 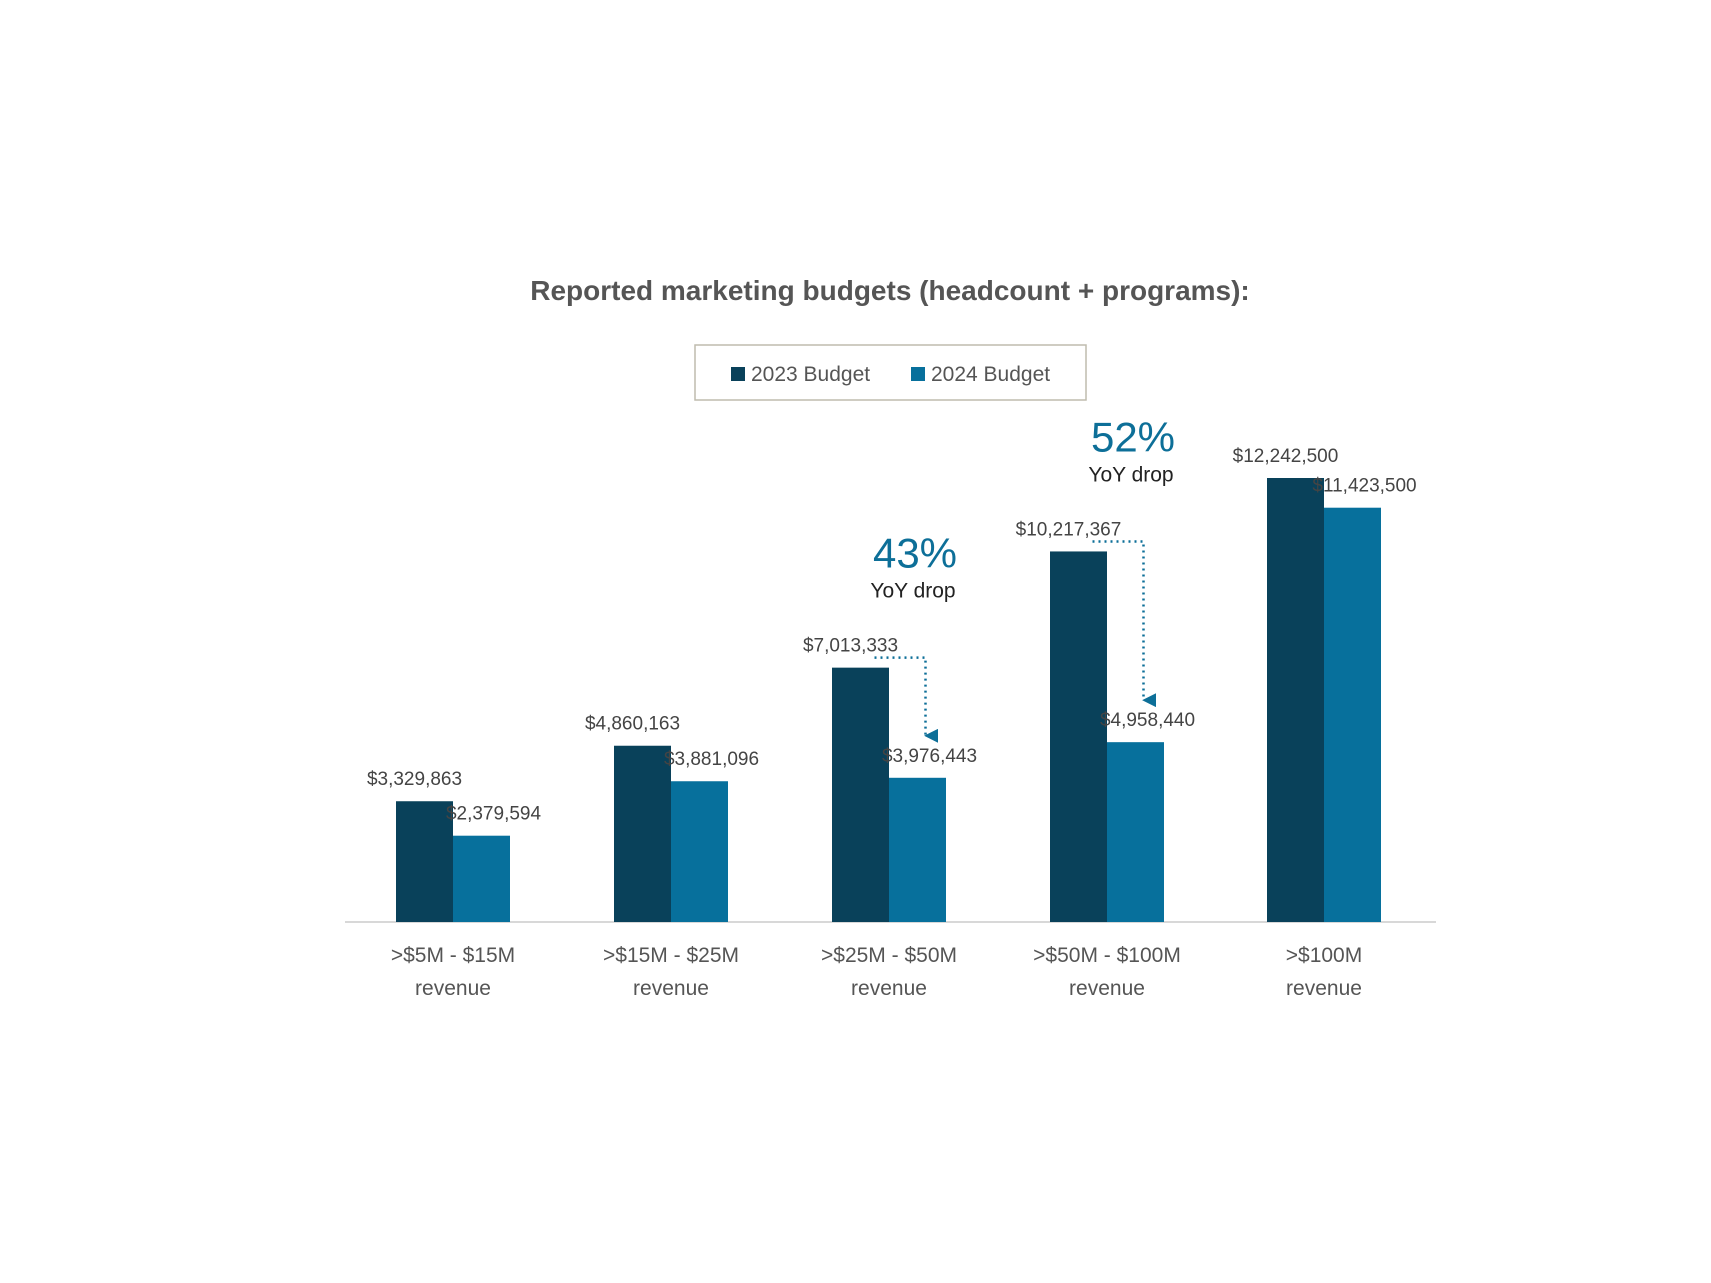 I want to click on value-label-2023-1: $4,860,163, so click(x=632, y=724).